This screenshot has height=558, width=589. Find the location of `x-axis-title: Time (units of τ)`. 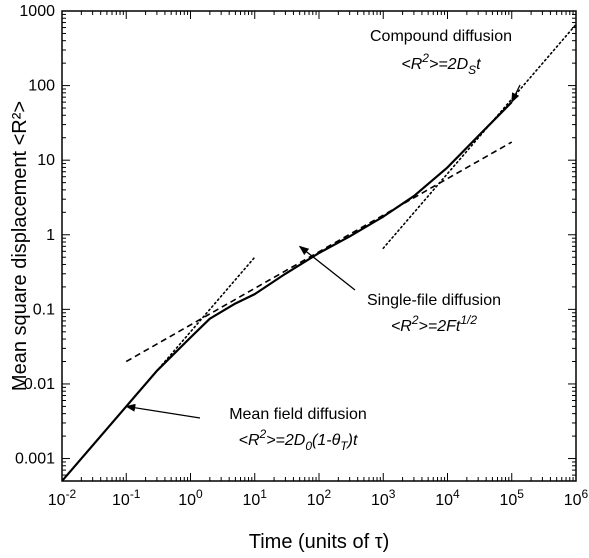

x-axis-title: Time (units of τ) is located at coordinates (319, 542).